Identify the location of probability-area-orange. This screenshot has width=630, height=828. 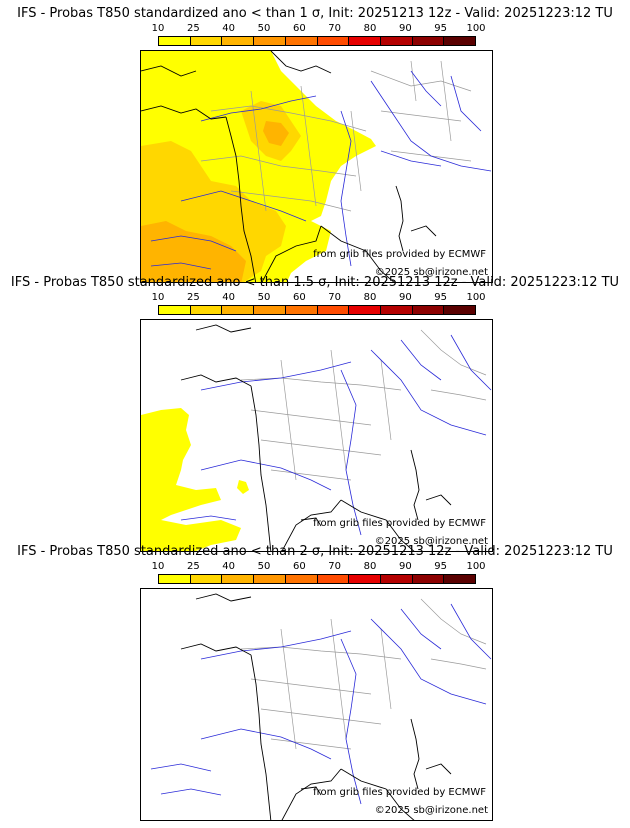
(193, 251).